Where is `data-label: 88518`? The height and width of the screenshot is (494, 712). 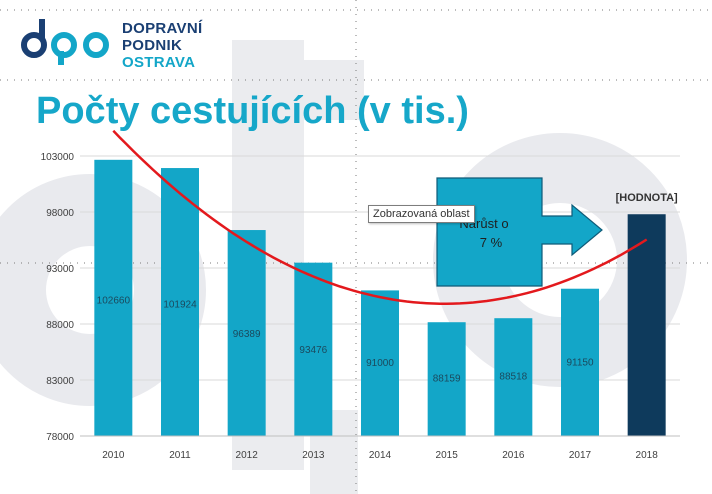 data-label: 88518 is located at coordinates (513, 376).